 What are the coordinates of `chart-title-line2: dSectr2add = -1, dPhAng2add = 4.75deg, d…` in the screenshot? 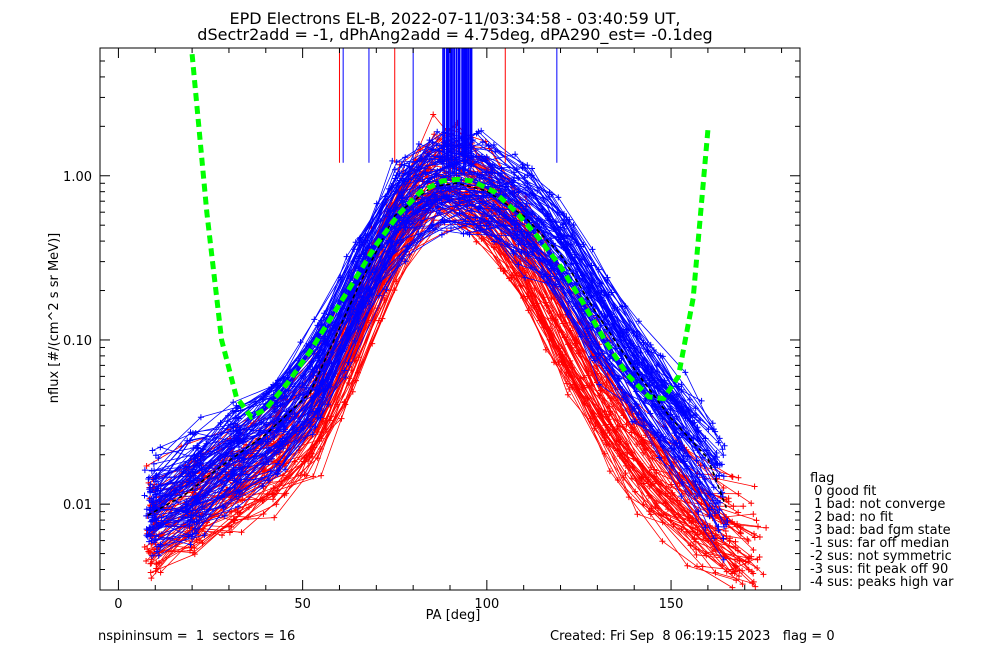 It's located at (454, 35).